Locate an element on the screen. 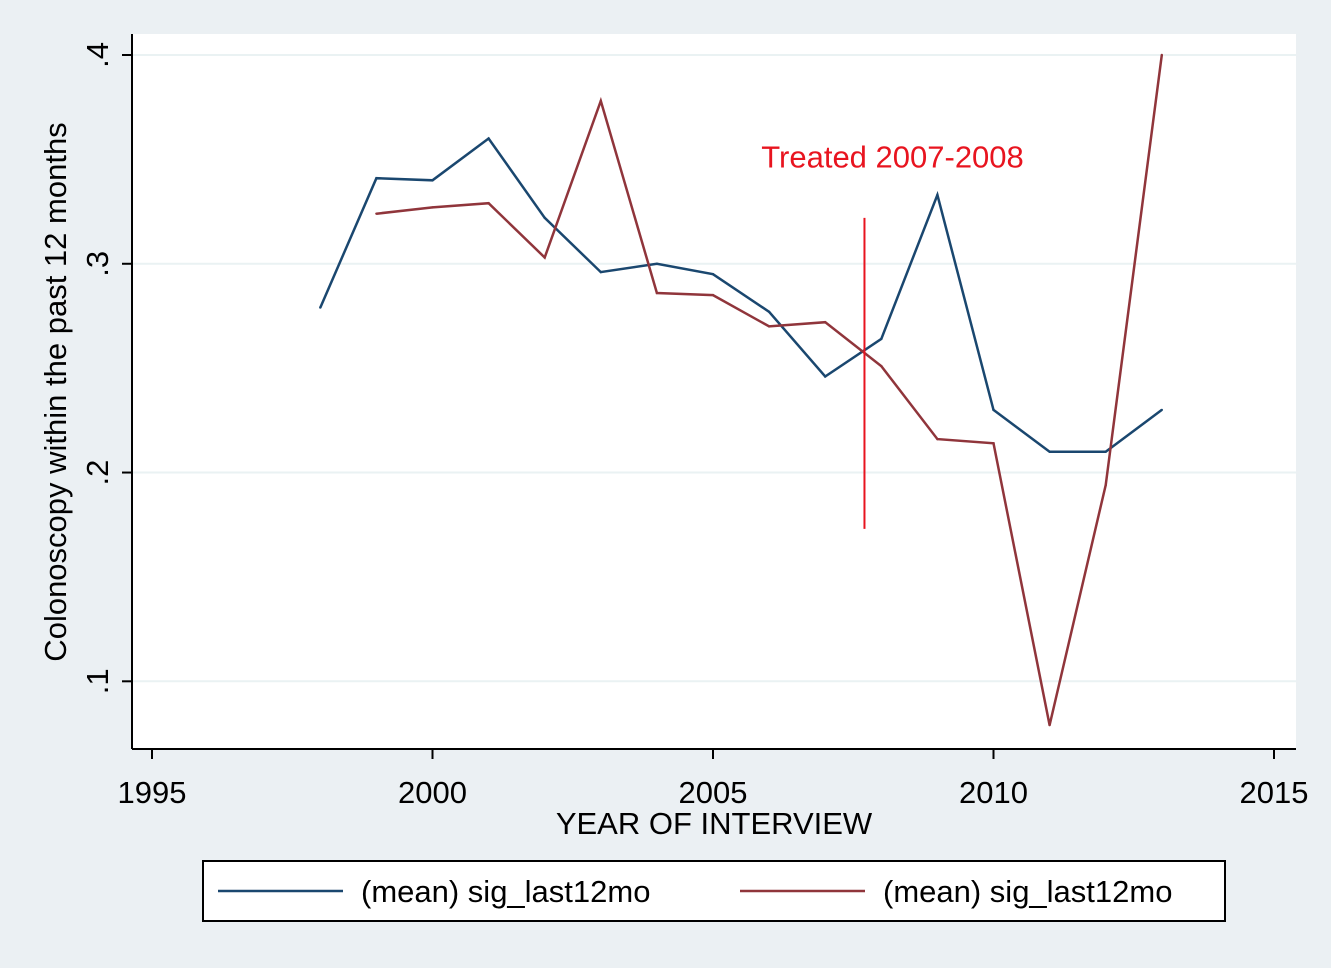 This screenshot has height=968, width=1331. y-tick-label: .3 is located at coordinates (97, 264).